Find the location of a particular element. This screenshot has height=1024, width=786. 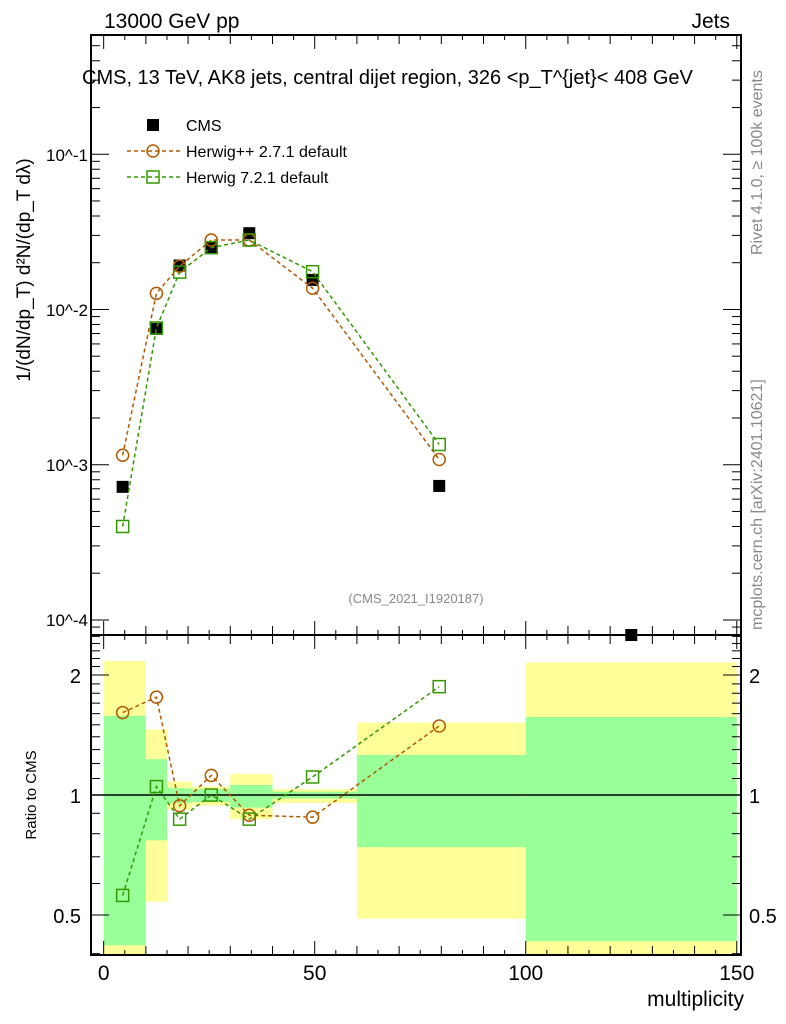

x-tick-label: 100 is located at coordinates (525, 973).